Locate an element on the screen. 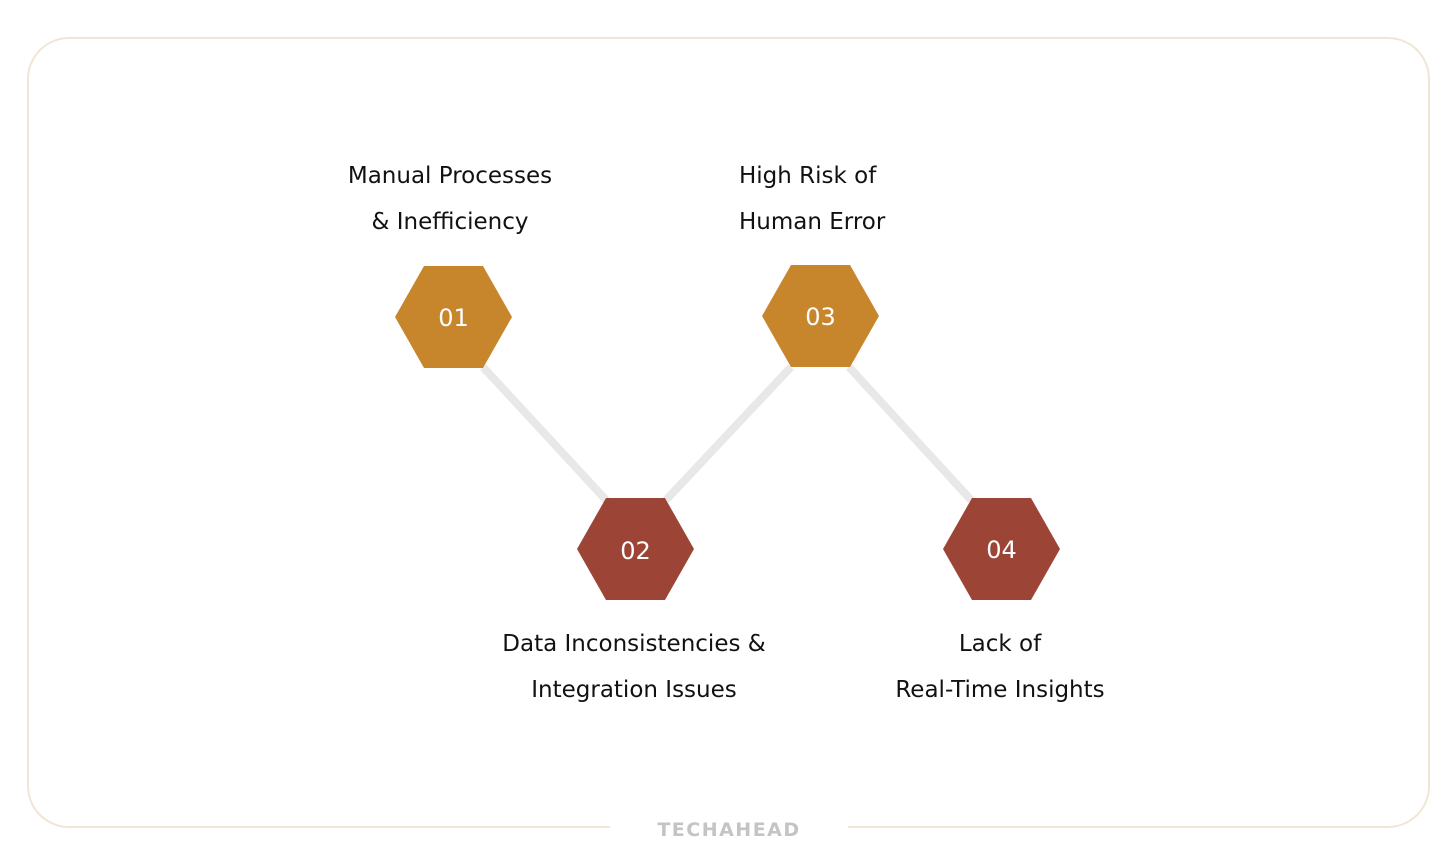 The width and height of the screenshot is (1456, 866). brand-logo: TECHAHEAD is located at coordinates (729, 830).